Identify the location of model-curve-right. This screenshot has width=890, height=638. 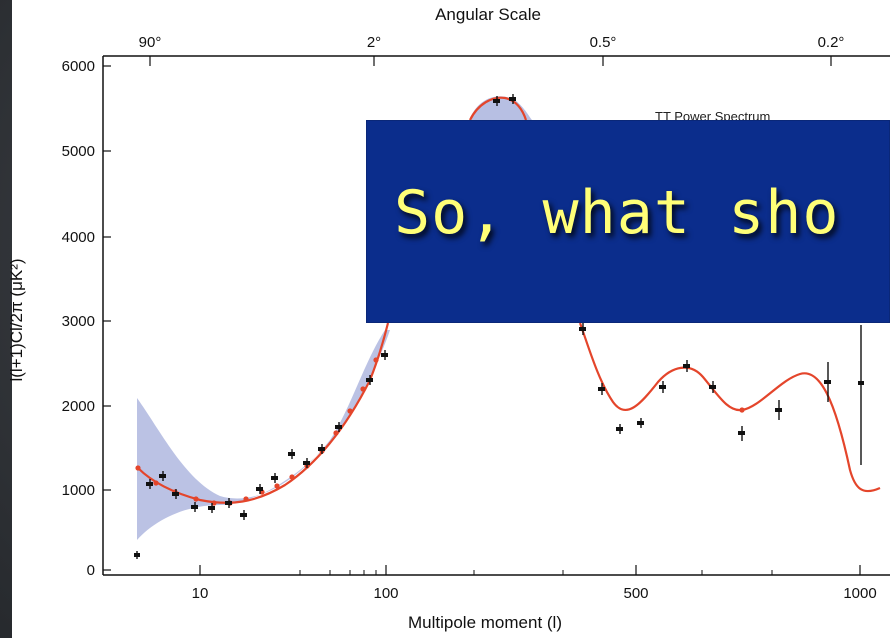
(729, 407).